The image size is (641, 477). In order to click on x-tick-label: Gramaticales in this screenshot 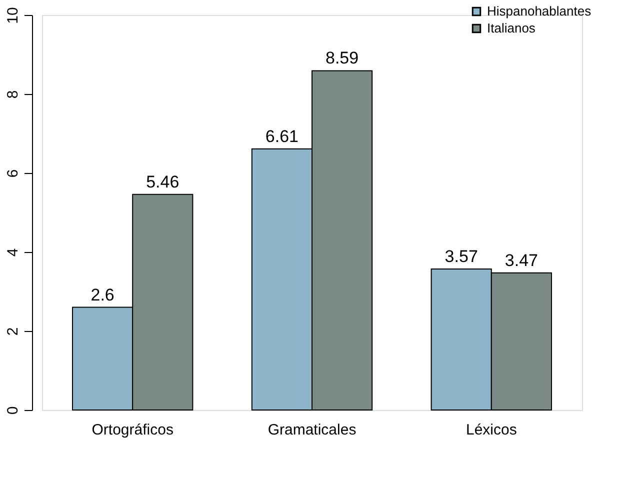, I will do `click(312, 430)`.